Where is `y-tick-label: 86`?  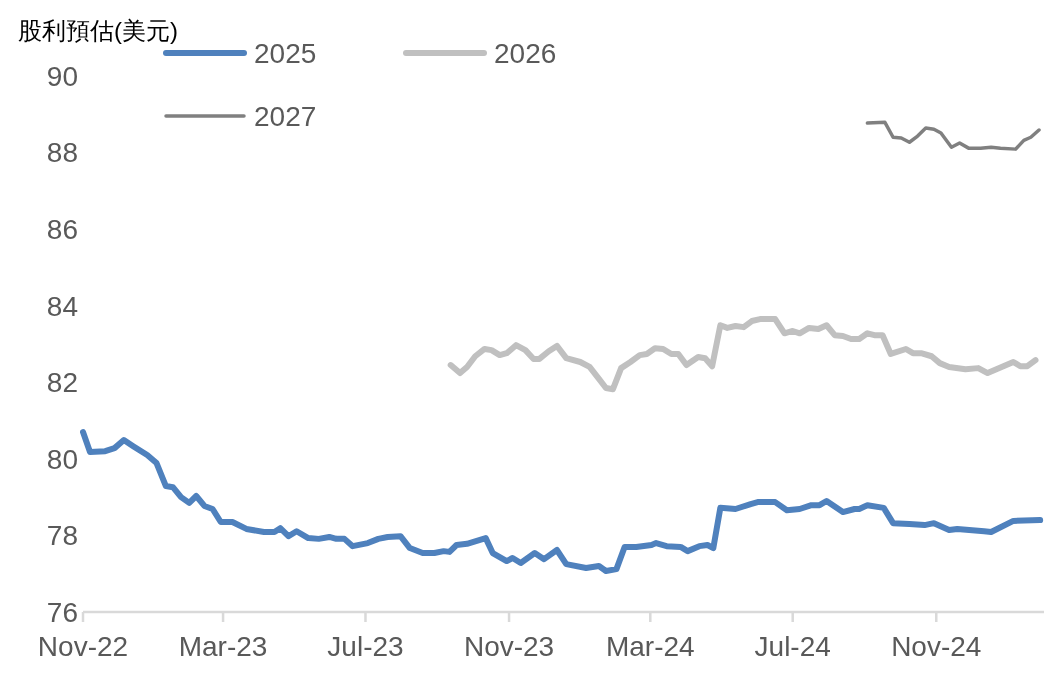 y-tick-label: 86 is located at coordinates (62, 229).